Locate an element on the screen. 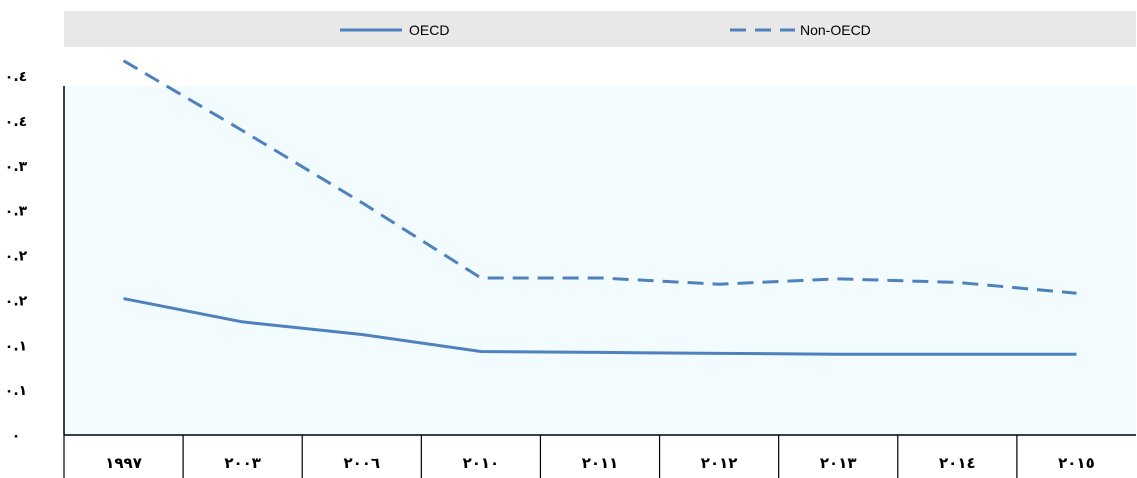 This screenshot has width=1137, height=478. x-tick-label: ٢٠١٢ is located at coordinates (719, 463).